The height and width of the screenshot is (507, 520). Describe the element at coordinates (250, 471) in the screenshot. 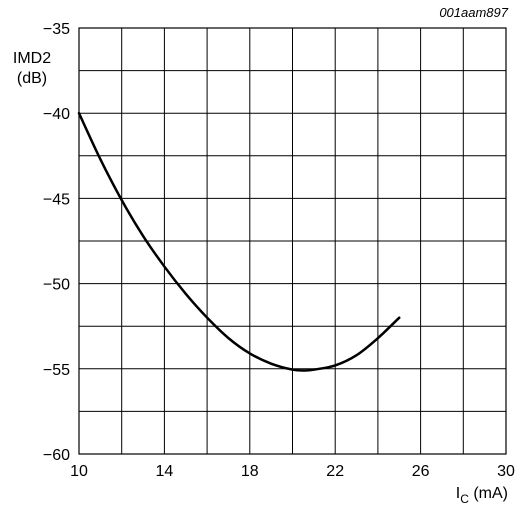

I see `x-tick-label-18: 18` at that location.